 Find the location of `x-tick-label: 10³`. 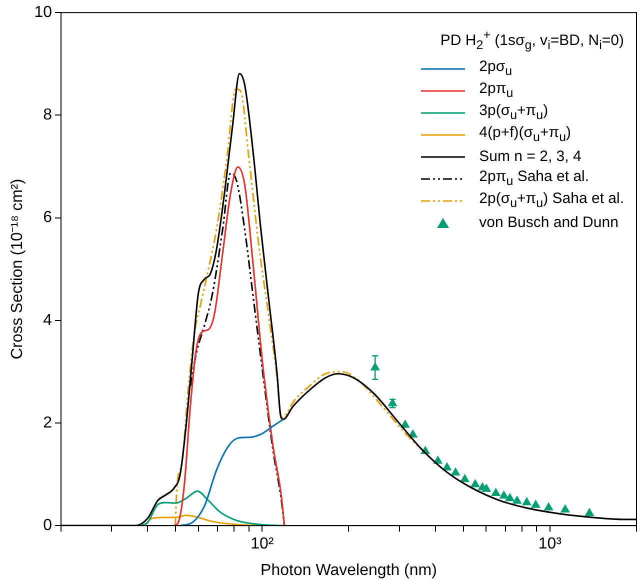

x-tick-label: 10³ is located at coordinates (550, 544).